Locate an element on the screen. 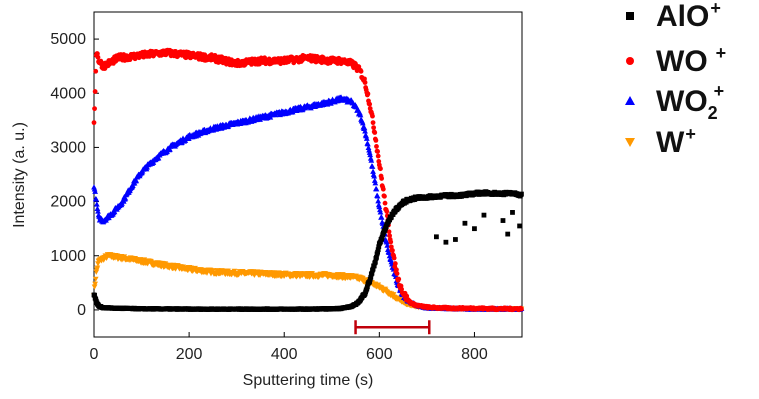 The height and width of the screenshot is (399, 759). x-tick-label: 200 is located at coordinates (189, 354).